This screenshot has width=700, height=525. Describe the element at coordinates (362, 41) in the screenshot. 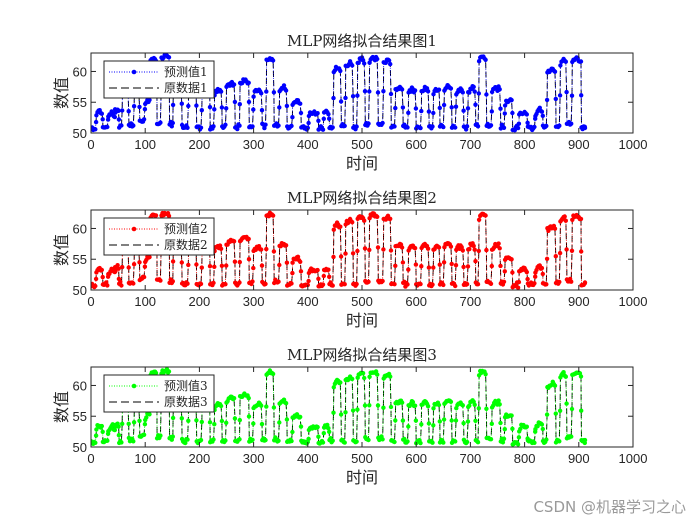

I see `chart-title: MLP网络拟合结果图1` at that location.